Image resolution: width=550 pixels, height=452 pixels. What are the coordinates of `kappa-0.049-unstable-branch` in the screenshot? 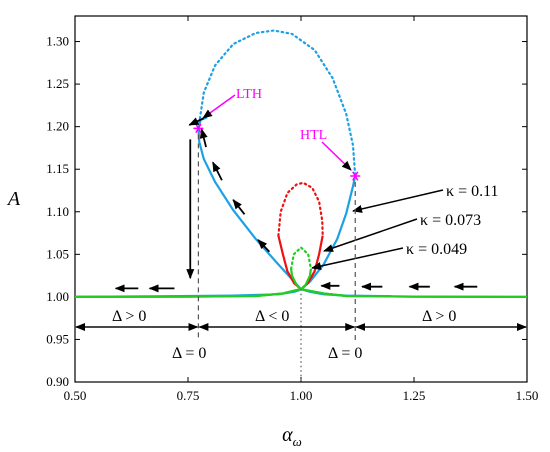 It's located at (301, 257).